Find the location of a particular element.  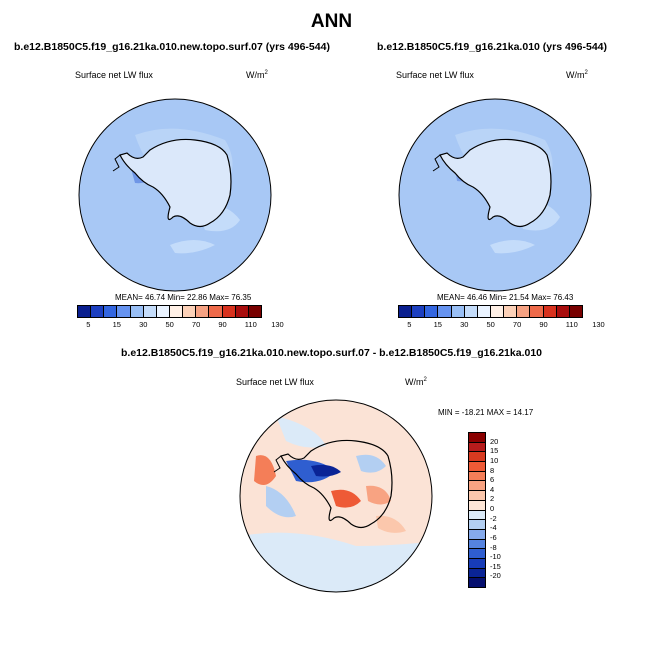

panel3-colorbar is located at coordinates (477, 510).